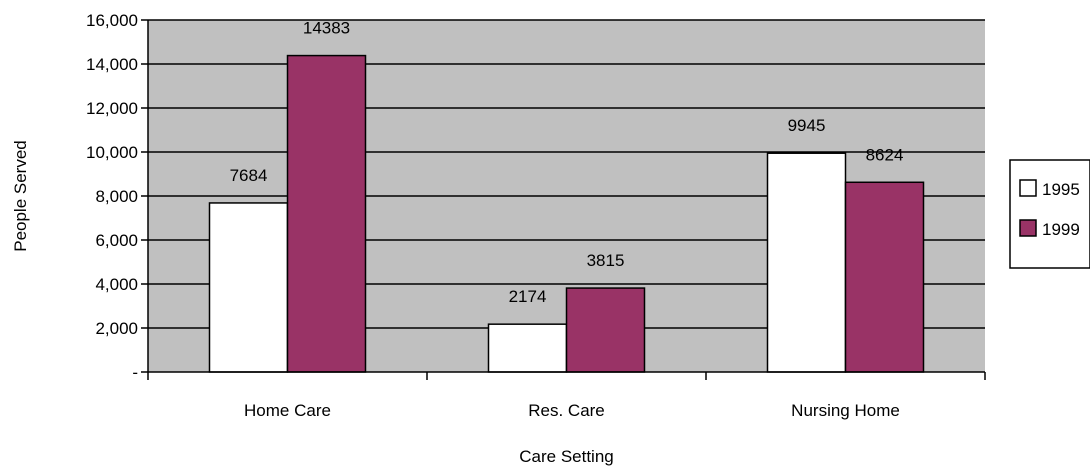 The width and height of the screenshot is (1090, 472). I want to click on y-tick-label: 12,000, so click(112, 108).